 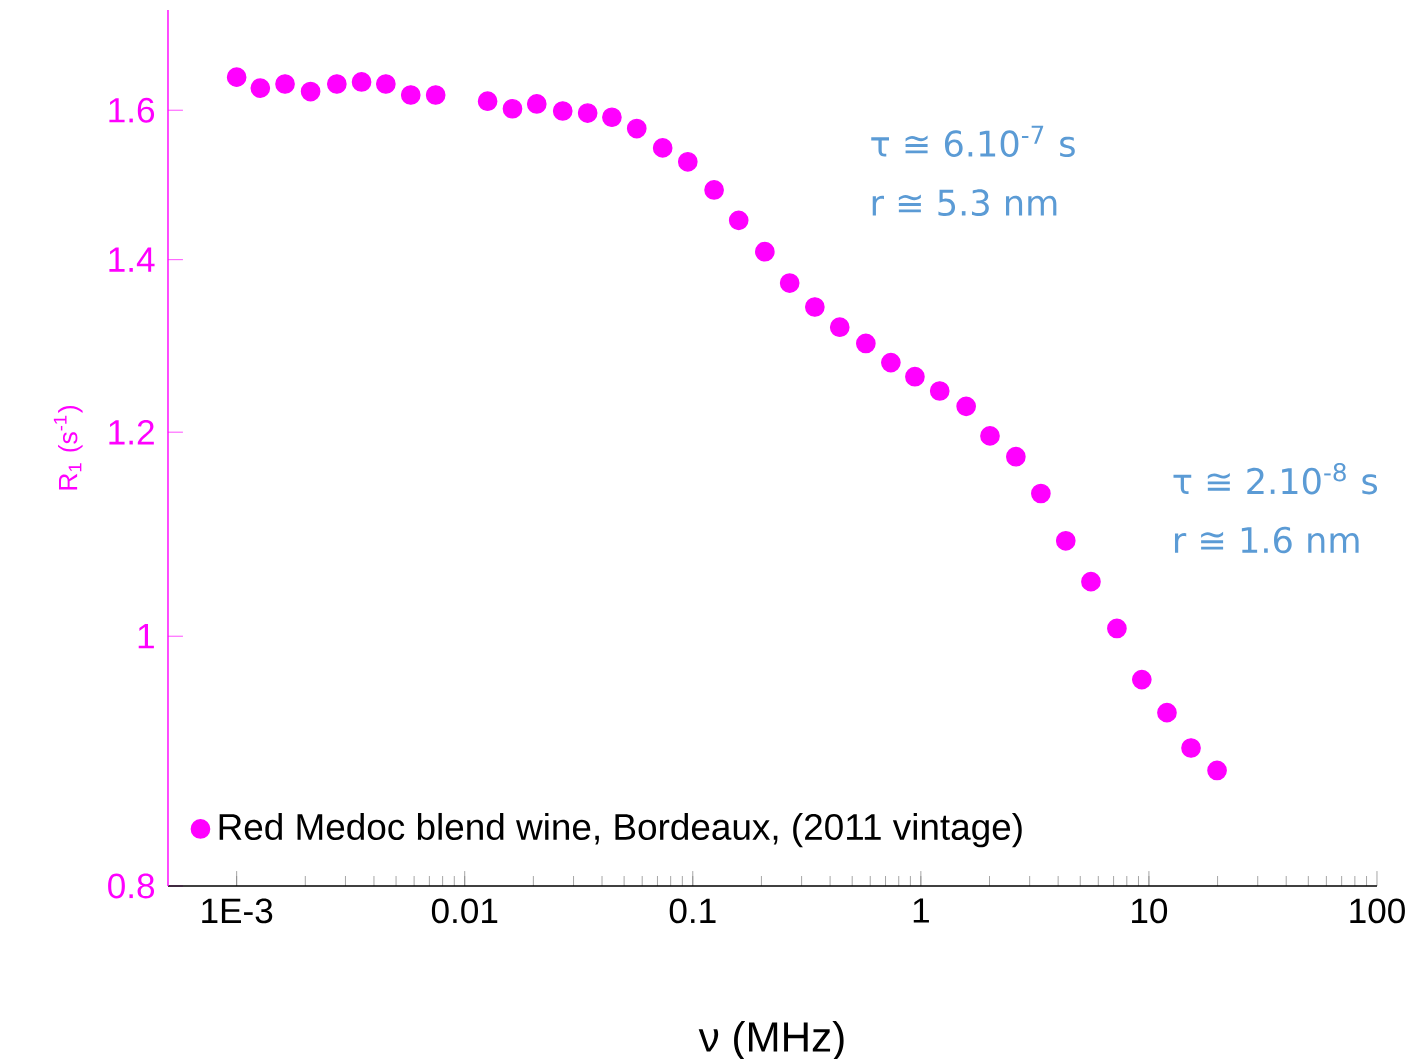 What do you see at coordinates (132, 110) in the screenshot?
I see `y-tick-label: 1.6` at bounding box center [132, 110].